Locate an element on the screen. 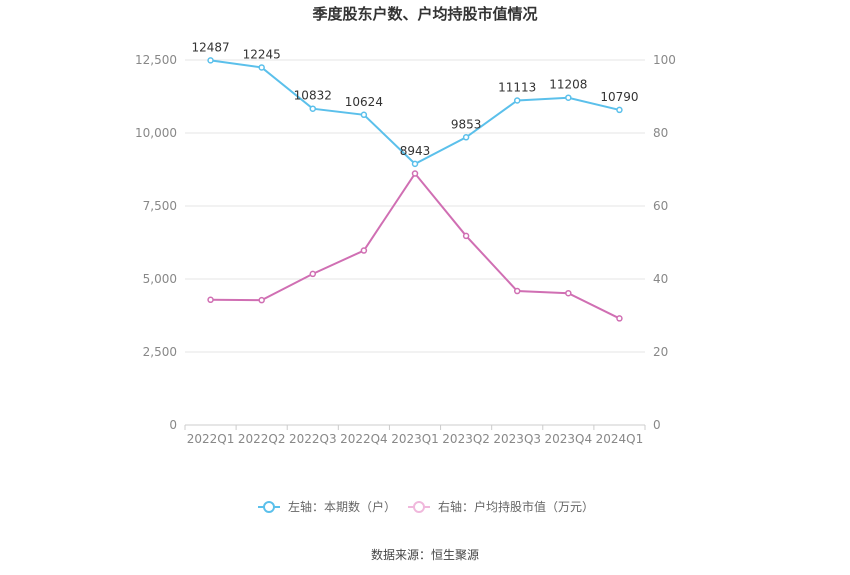 The height and width of the screenshot is (575, 850). legend-item-left-series: 左轴：本期数（户） is located at coordinates (327, 506).